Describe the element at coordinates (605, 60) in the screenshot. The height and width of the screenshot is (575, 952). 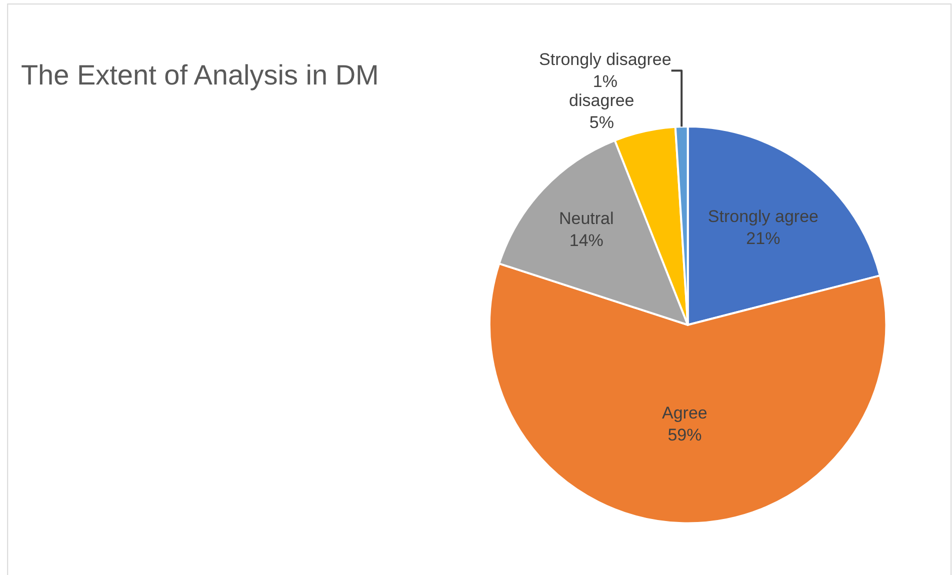
I see `slice-label: Strongly disagree` at that location.